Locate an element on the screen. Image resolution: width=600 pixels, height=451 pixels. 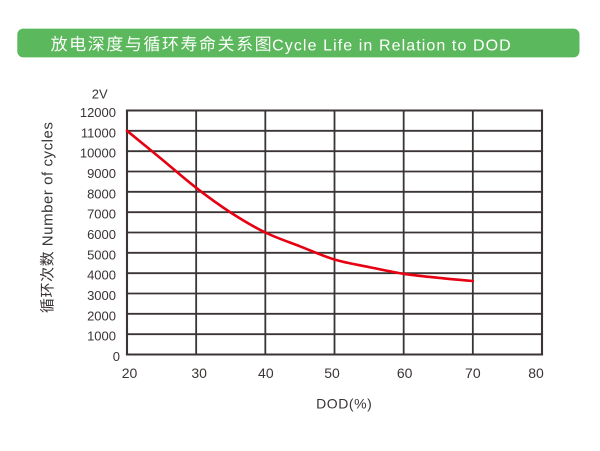
svg-text: 6000 is located at coordinates (101, 234).